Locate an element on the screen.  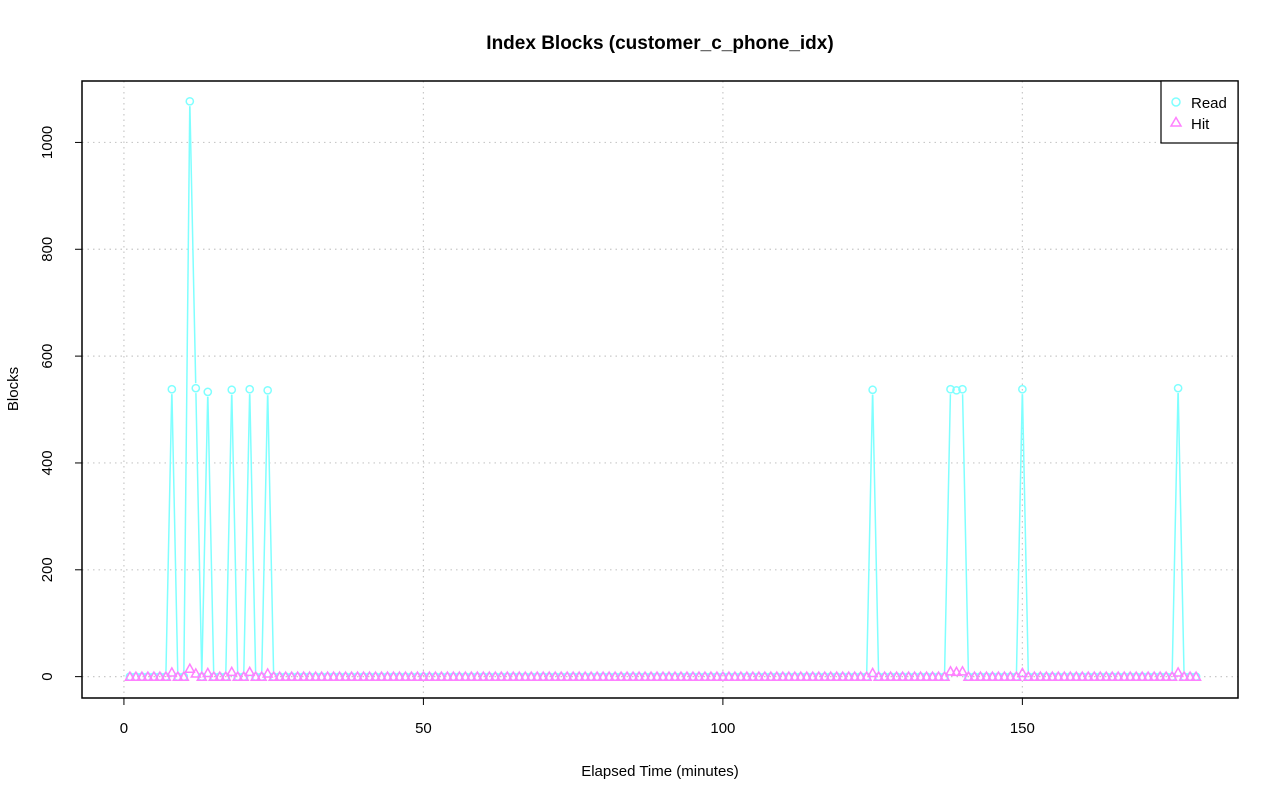
y-tick-label: 400 is located at coordinates (47, 462).